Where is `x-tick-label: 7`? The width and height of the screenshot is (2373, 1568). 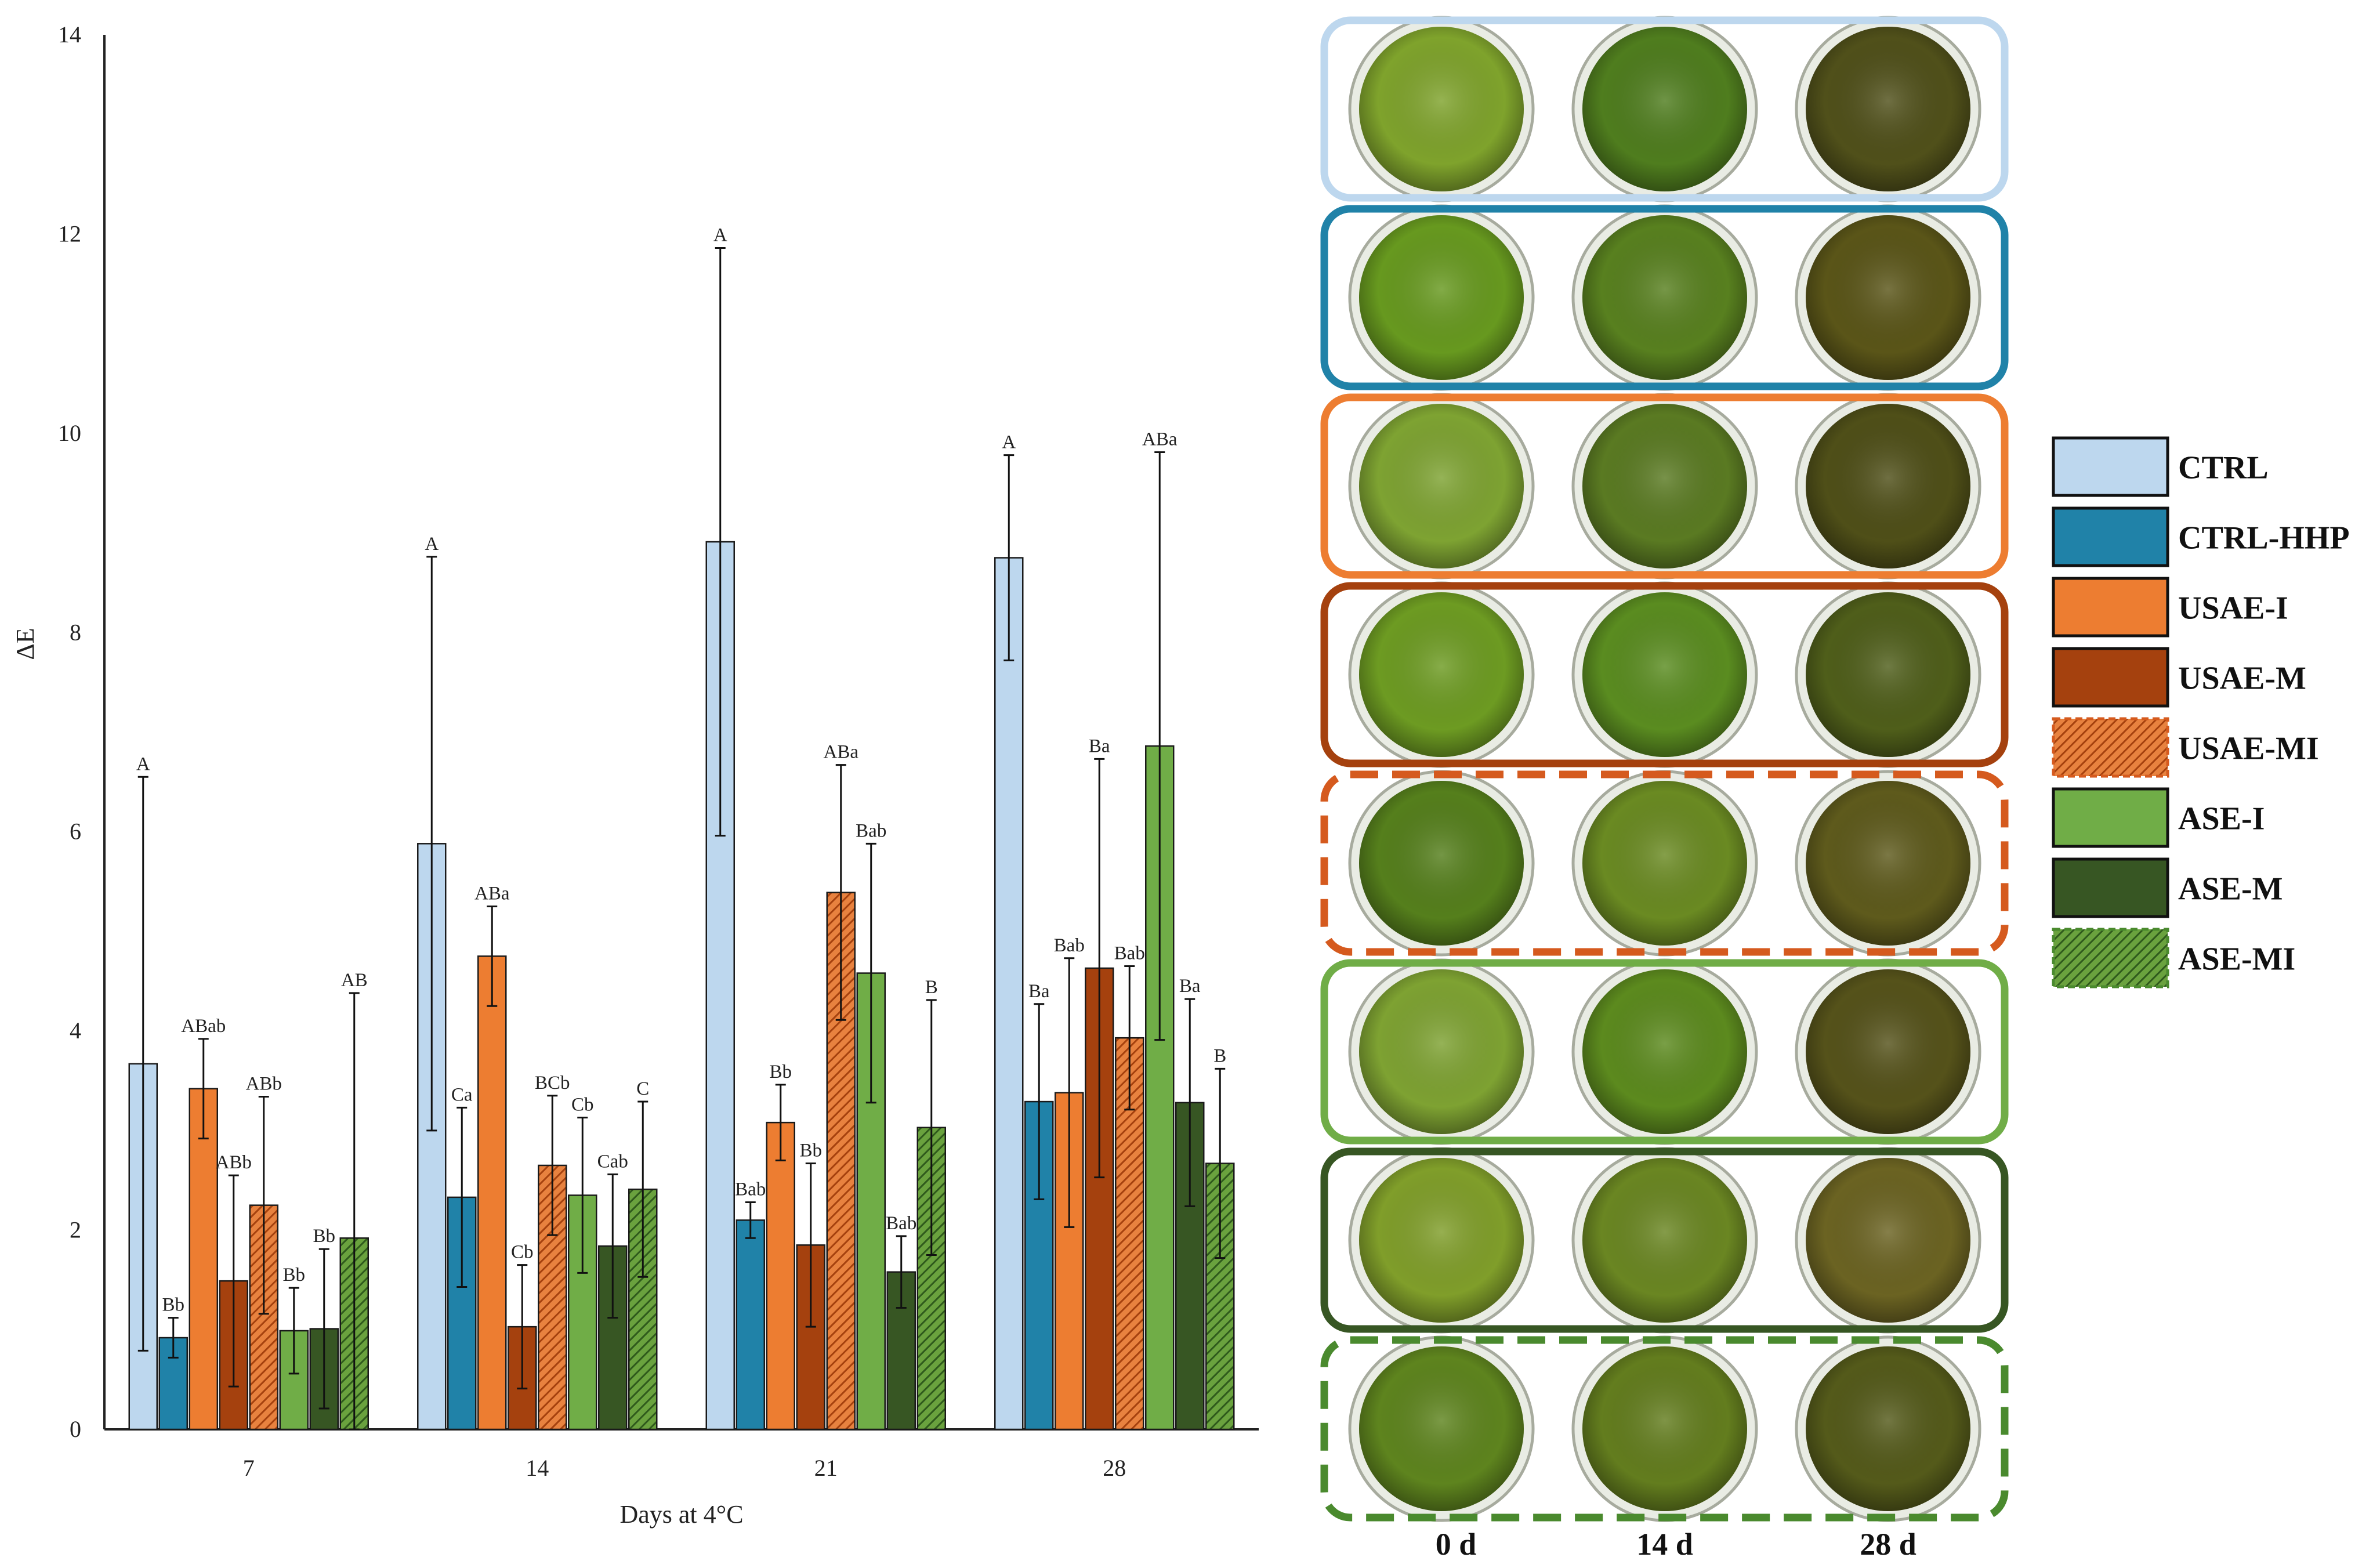
x-tick-label: 7 is located at coordinates (249, 1468).